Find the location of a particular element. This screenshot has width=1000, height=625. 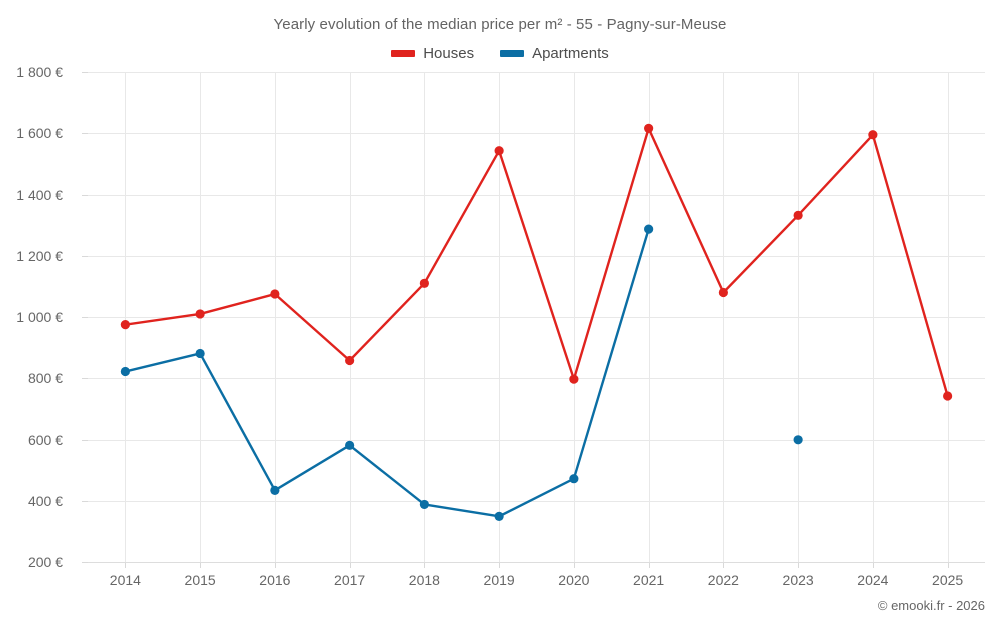

legend-label-apartments: Apartments is located at coordinates (570, 53).